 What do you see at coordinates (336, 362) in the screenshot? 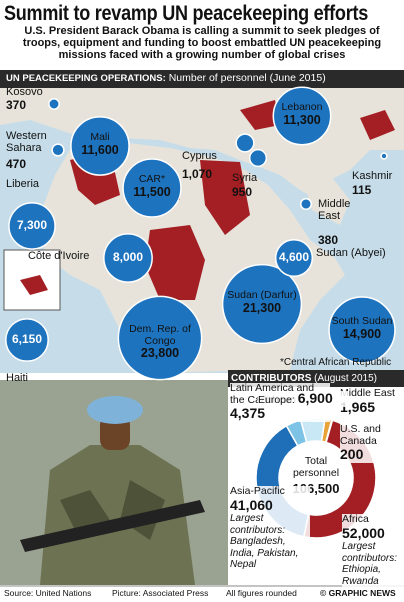
I see `map-footnote: *Central African Republic` at bounding box center [336, 362].